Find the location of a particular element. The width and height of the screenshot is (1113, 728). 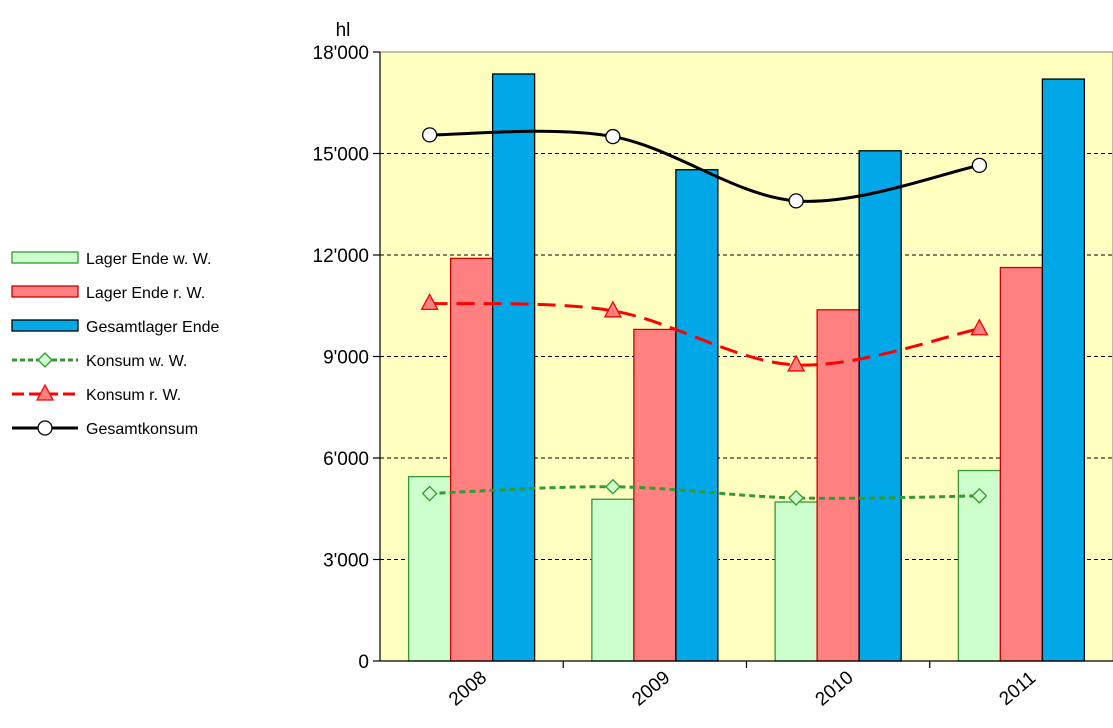

legend-label: Konsum r. W. is located at coordinates (133, 395).